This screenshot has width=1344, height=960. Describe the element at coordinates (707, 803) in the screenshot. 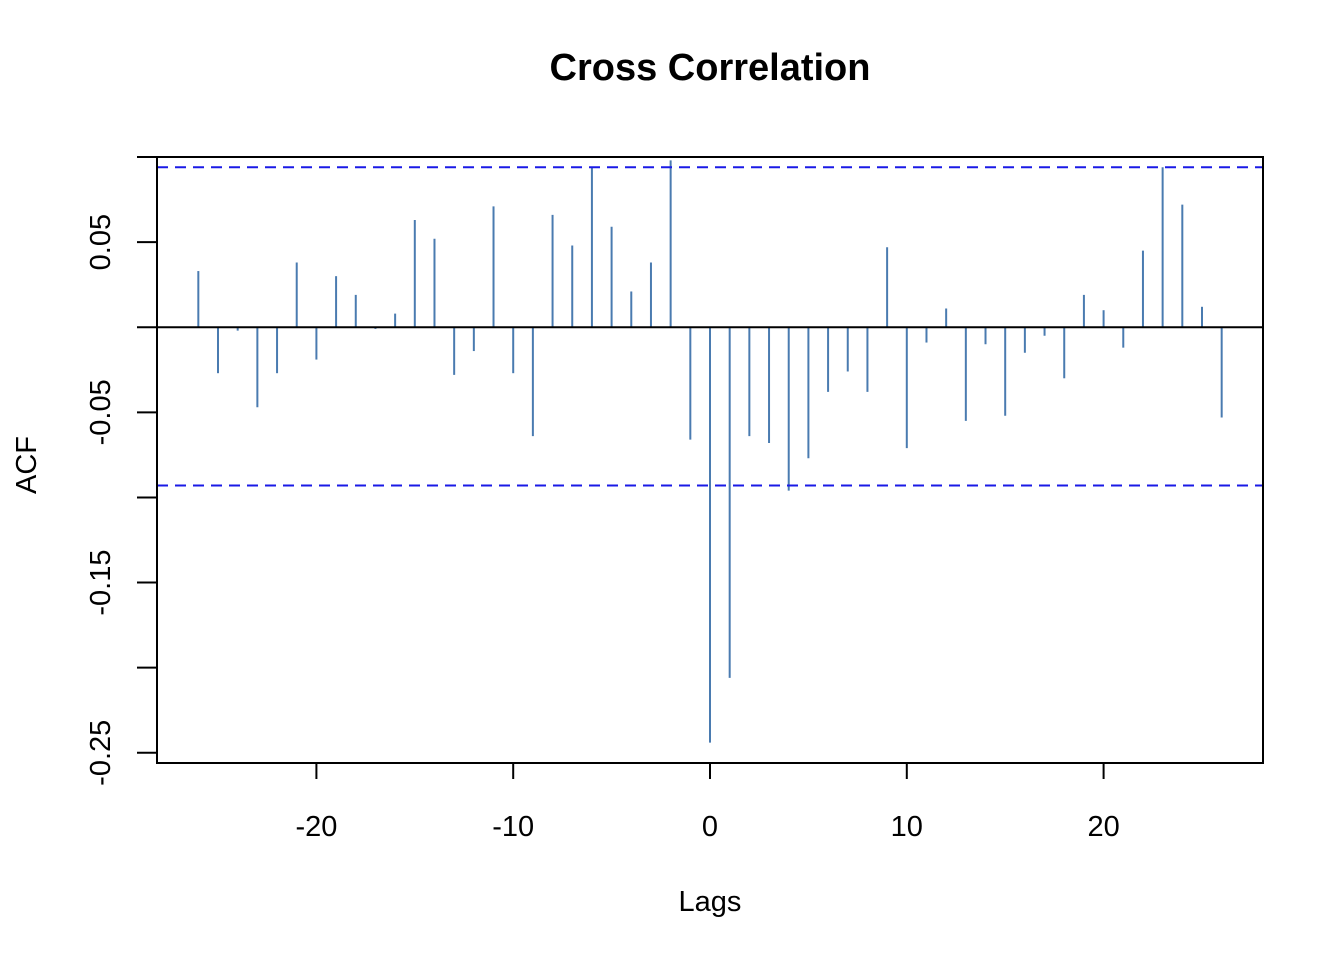

I see `x-axis: -20 -10 0 10 20` at that location.